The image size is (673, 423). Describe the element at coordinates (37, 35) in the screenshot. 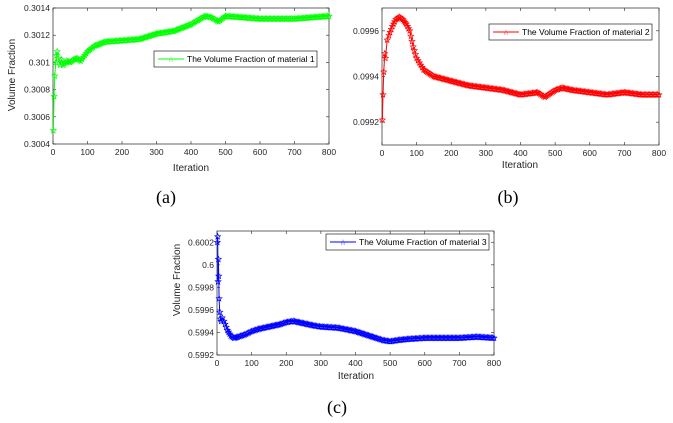

I see `y-tick-label: 0.3012` at that location.